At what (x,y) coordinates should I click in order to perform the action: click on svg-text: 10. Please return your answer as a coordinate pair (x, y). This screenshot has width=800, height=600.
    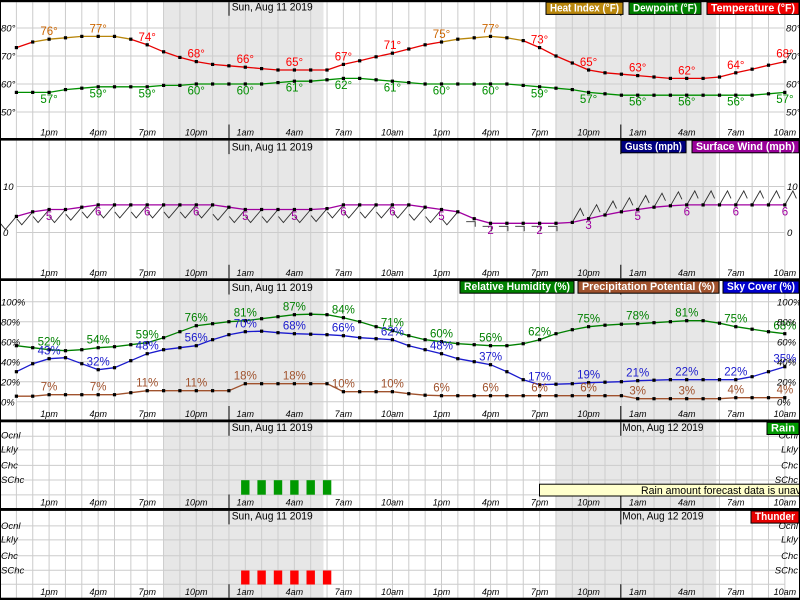
    Looking at the image, I should click on (792, 187).